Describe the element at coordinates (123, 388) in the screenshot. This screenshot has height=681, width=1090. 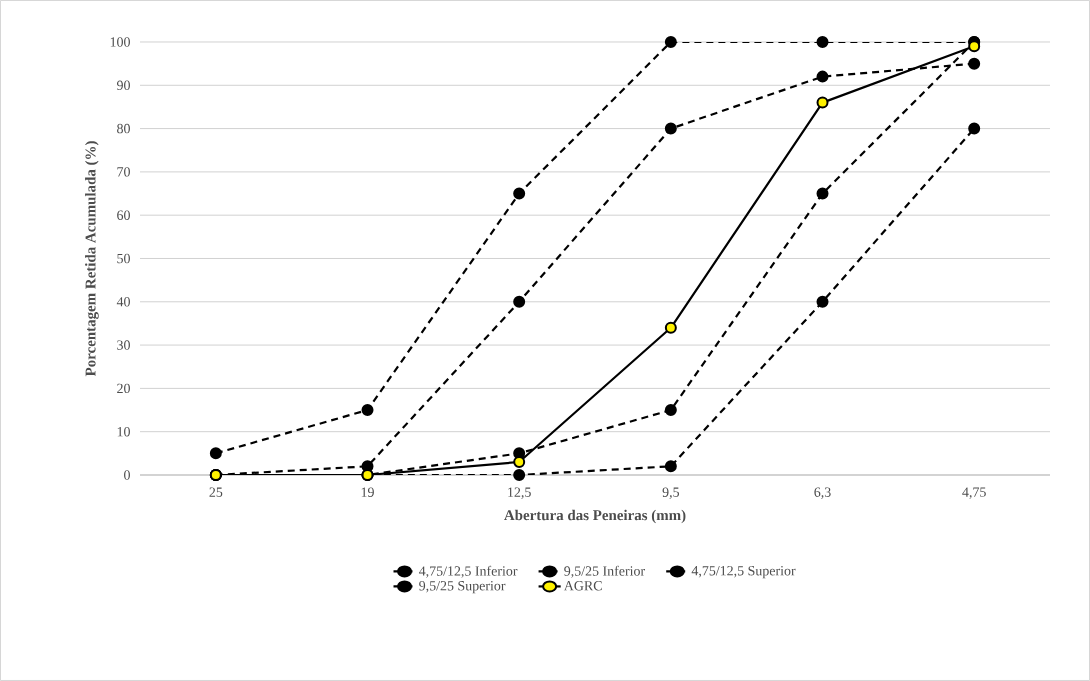
I see `y-tick-label: 20` at that location.